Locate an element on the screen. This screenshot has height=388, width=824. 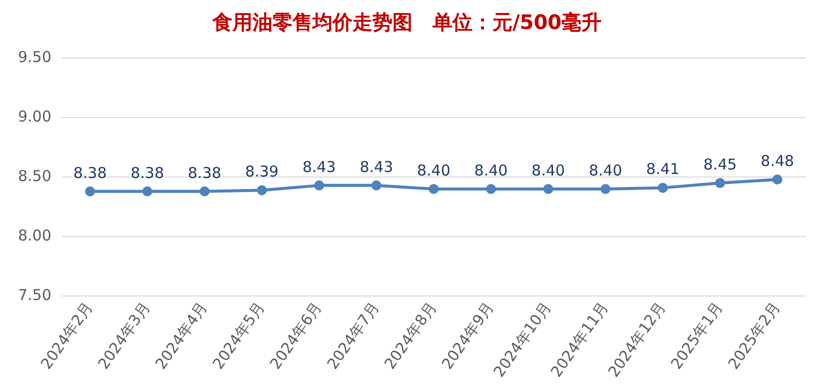
data-label: 8.41 is located at coordinates (663, 169).